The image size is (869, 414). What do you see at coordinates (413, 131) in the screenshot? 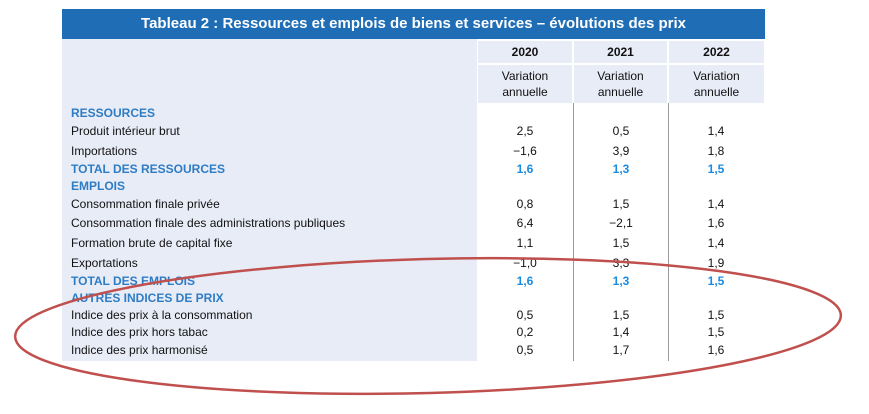
I see `table-row: Produit intérieur brut 2,5 0,5 1,4` at bounding box center [413, 131].